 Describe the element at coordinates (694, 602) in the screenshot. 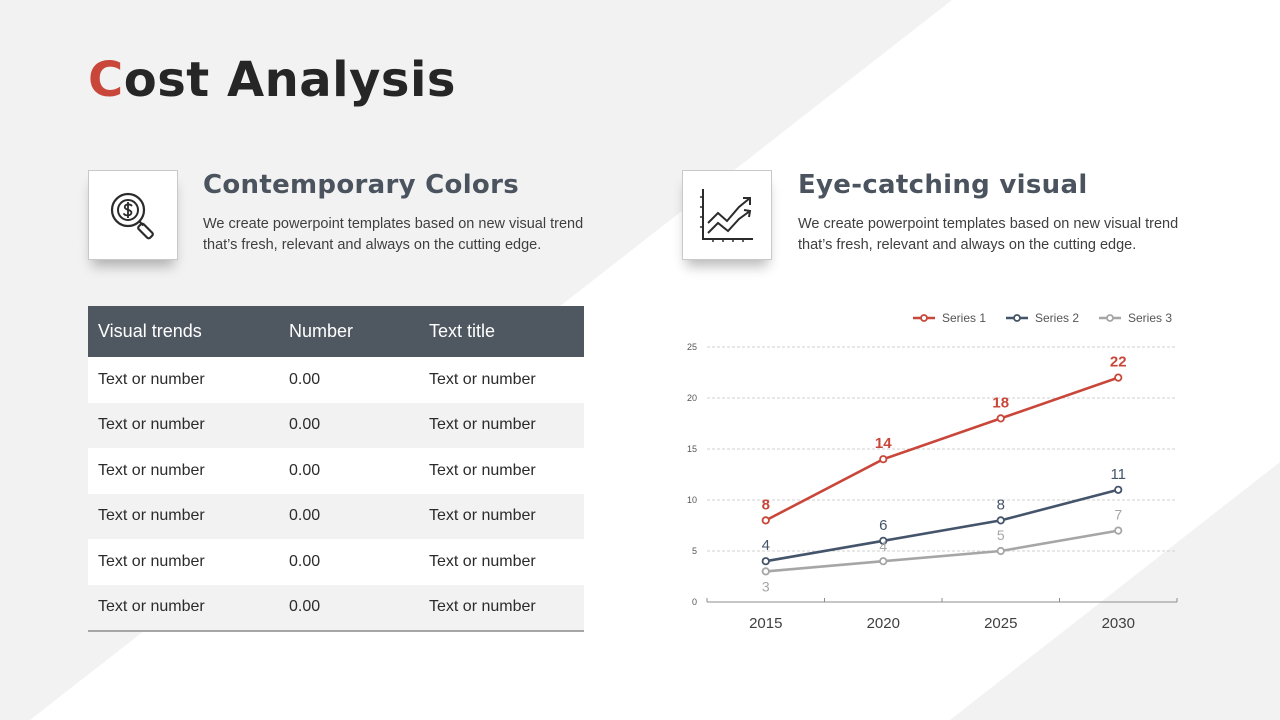

I see `y-tick-label: 0` at that location.